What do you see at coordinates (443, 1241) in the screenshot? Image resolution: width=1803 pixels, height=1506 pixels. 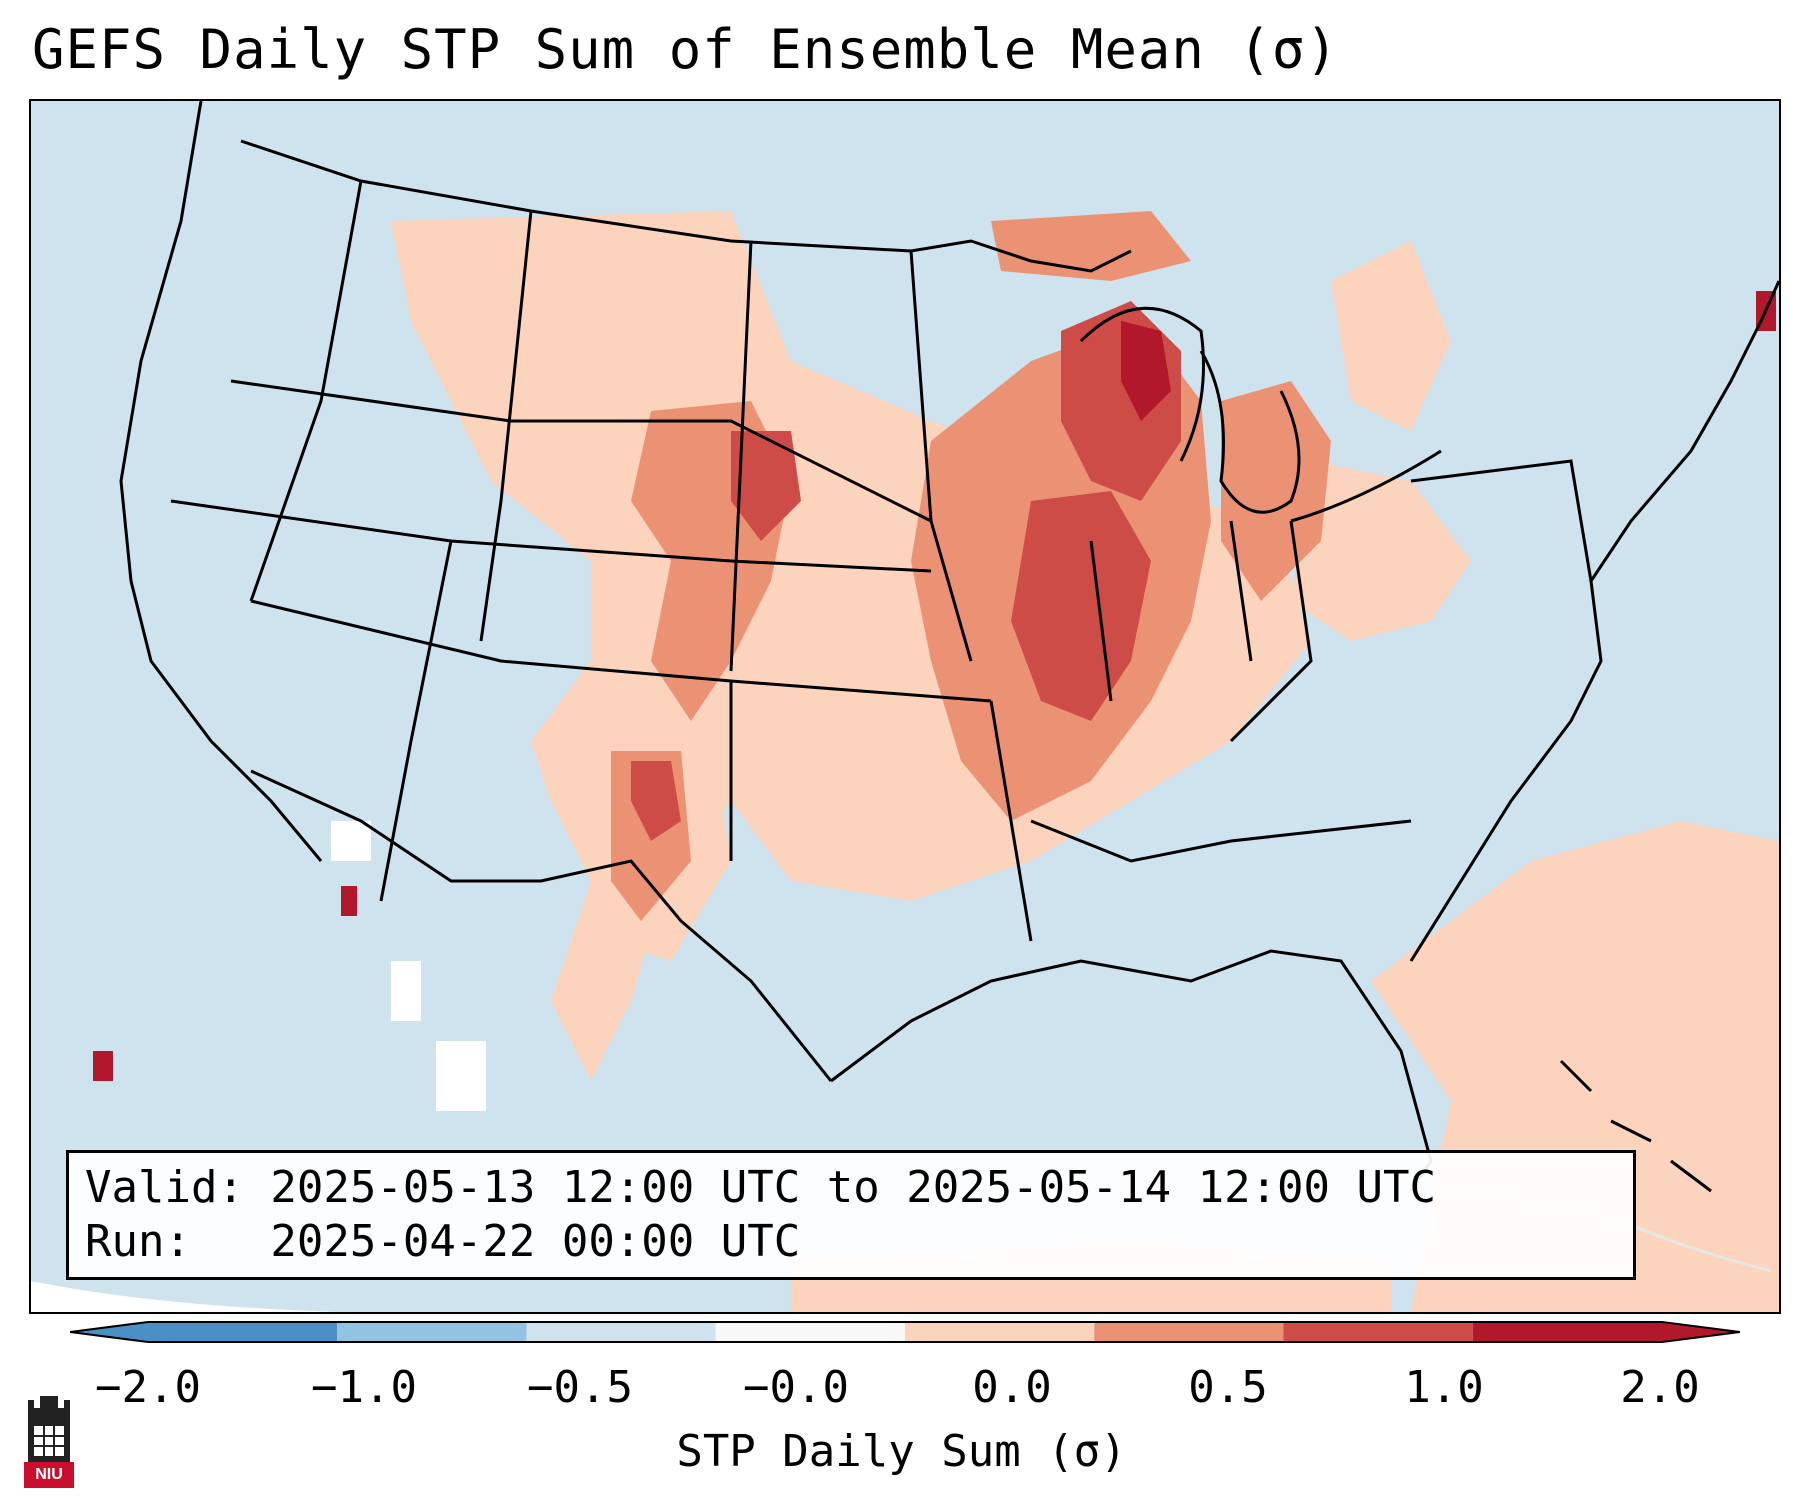 I see `run-line: Run: 2025-04-22 00:00 UTC` at bounding box center [443, 1241].